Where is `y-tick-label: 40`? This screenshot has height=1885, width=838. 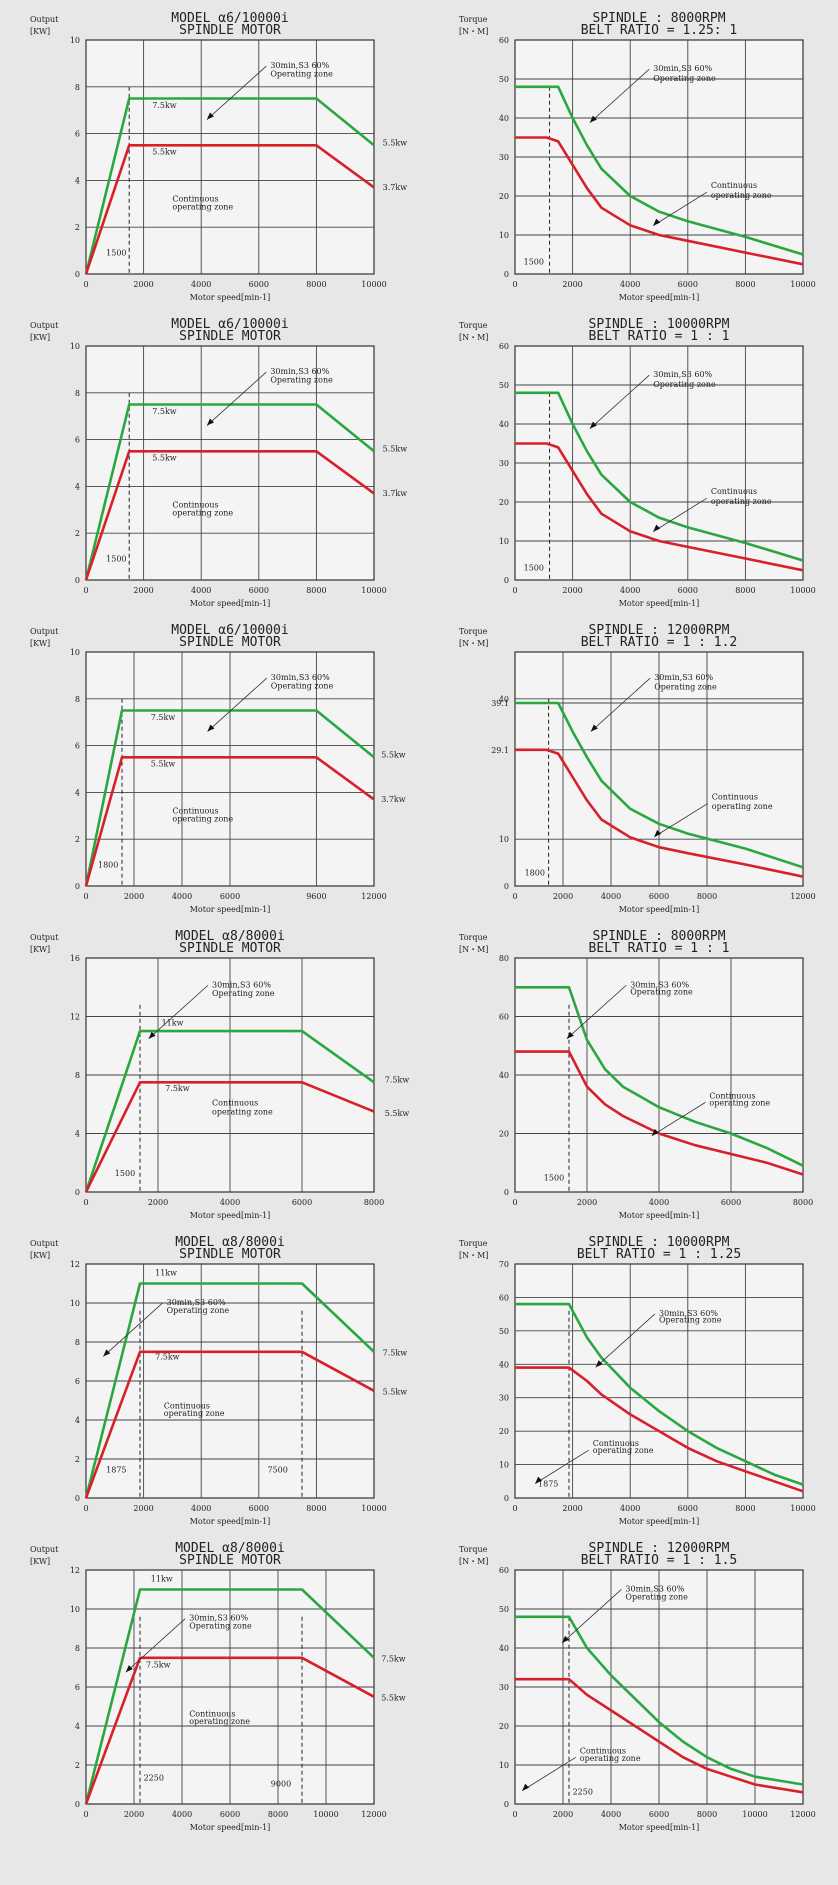
y-tick-label: 40 is located at coordinates (504, 1648).